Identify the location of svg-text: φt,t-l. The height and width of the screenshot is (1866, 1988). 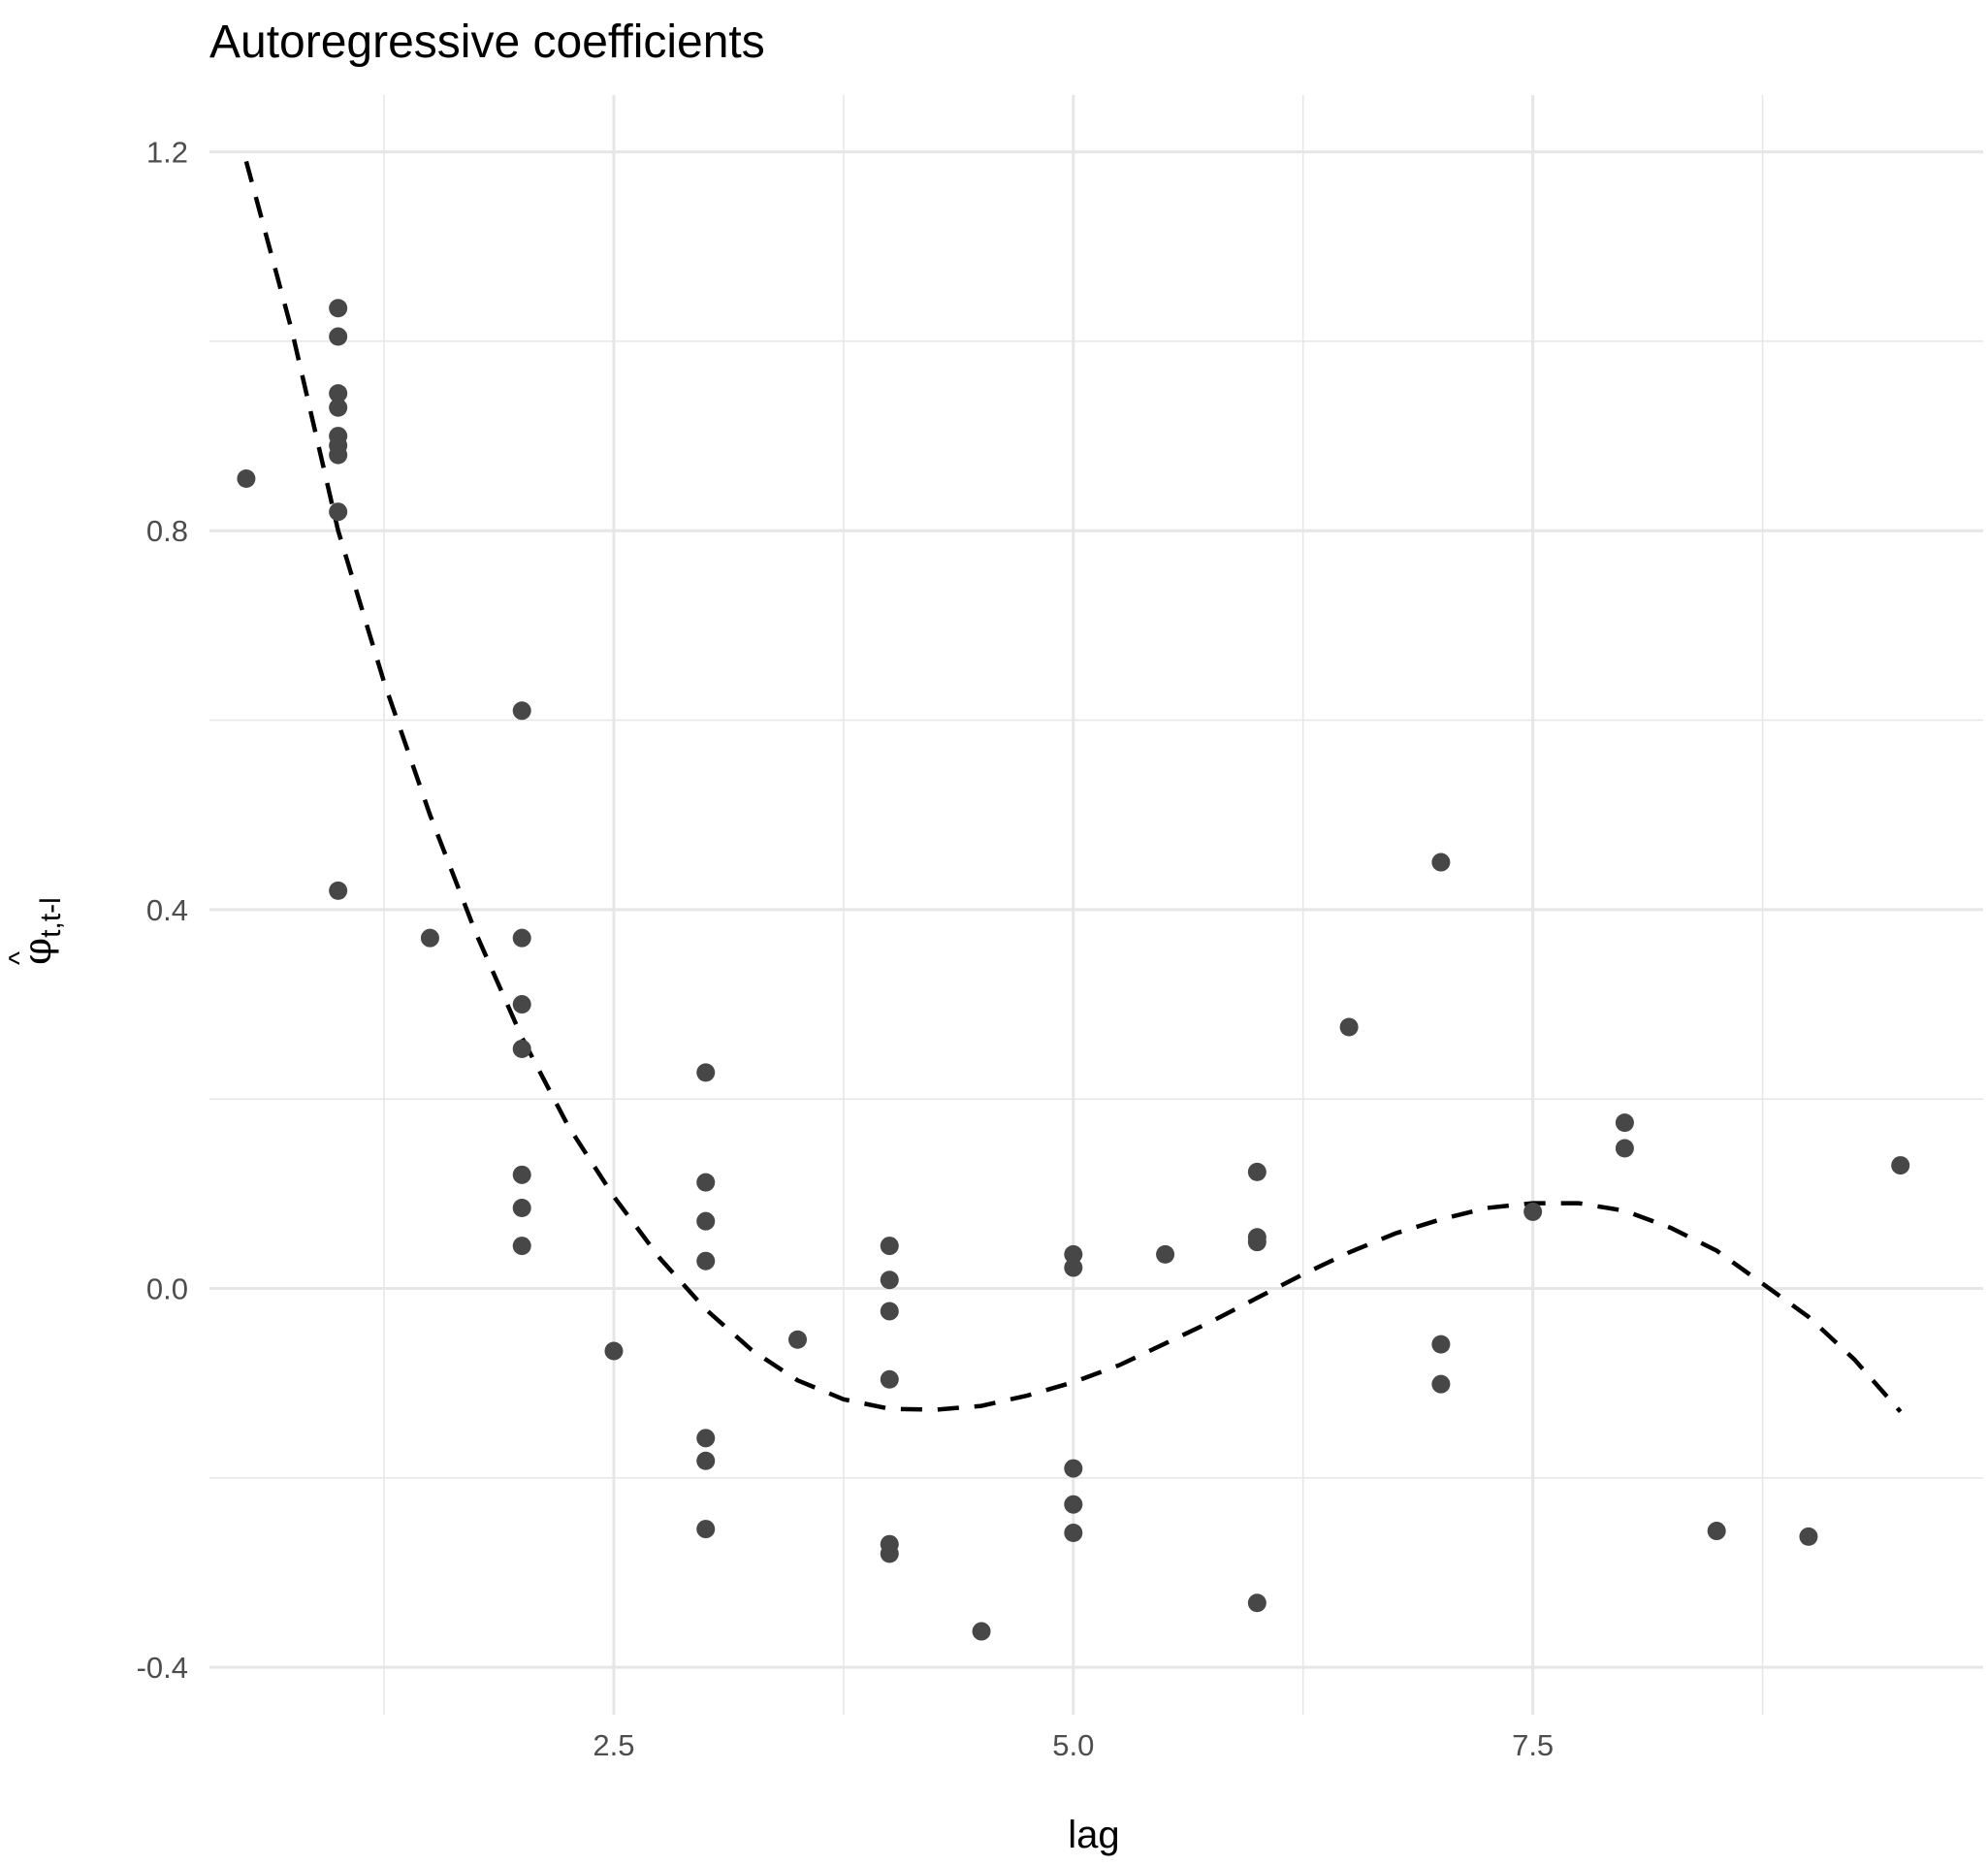
(41, 931).